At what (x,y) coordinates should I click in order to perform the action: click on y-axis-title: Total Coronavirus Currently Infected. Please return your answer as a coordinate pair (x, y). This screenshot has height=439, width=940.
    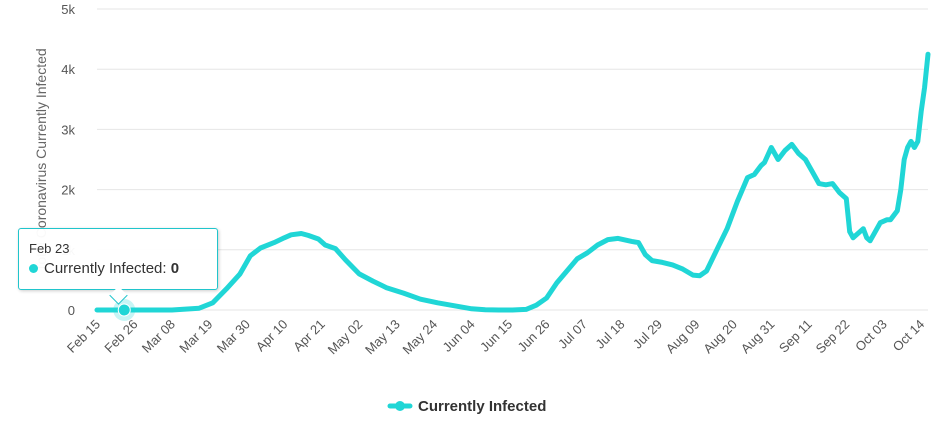
    Looking at the image, I should click on (41, 159).